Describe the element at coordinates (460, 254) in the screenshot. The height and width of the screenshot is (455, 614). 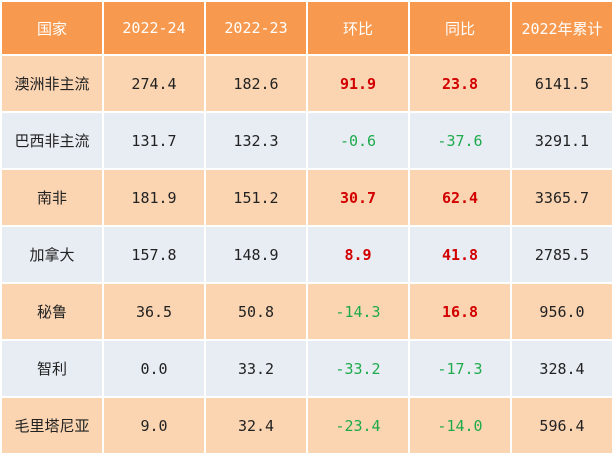
I see `yoy-cell: 41.8` at that location.